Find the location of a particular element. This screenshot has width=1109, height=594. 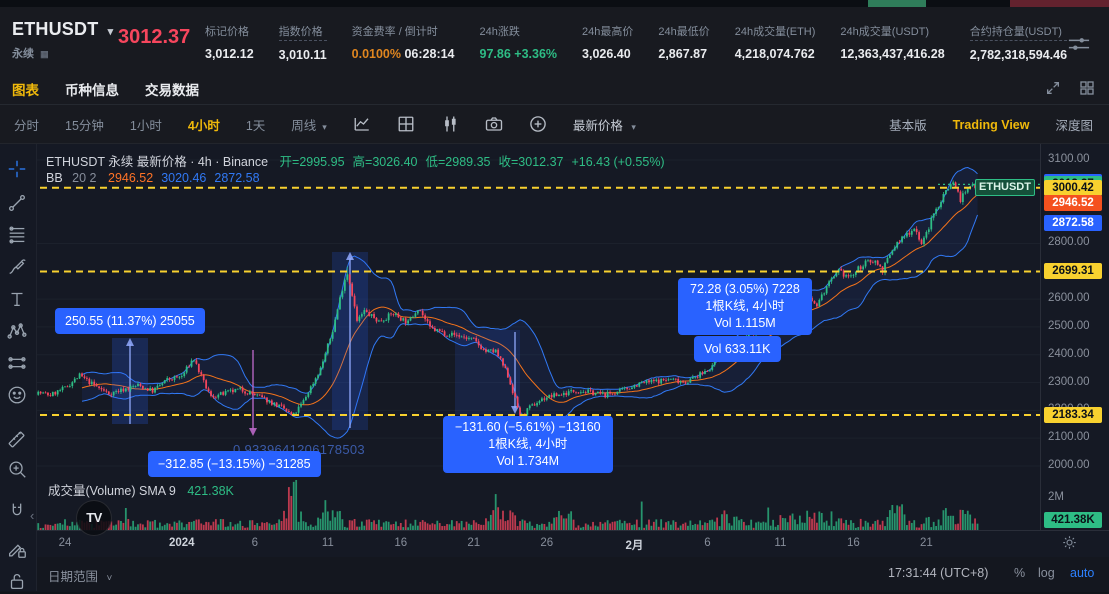

stat-label: 资金费率 / 倒计时 is located at coordinates (394, 32).